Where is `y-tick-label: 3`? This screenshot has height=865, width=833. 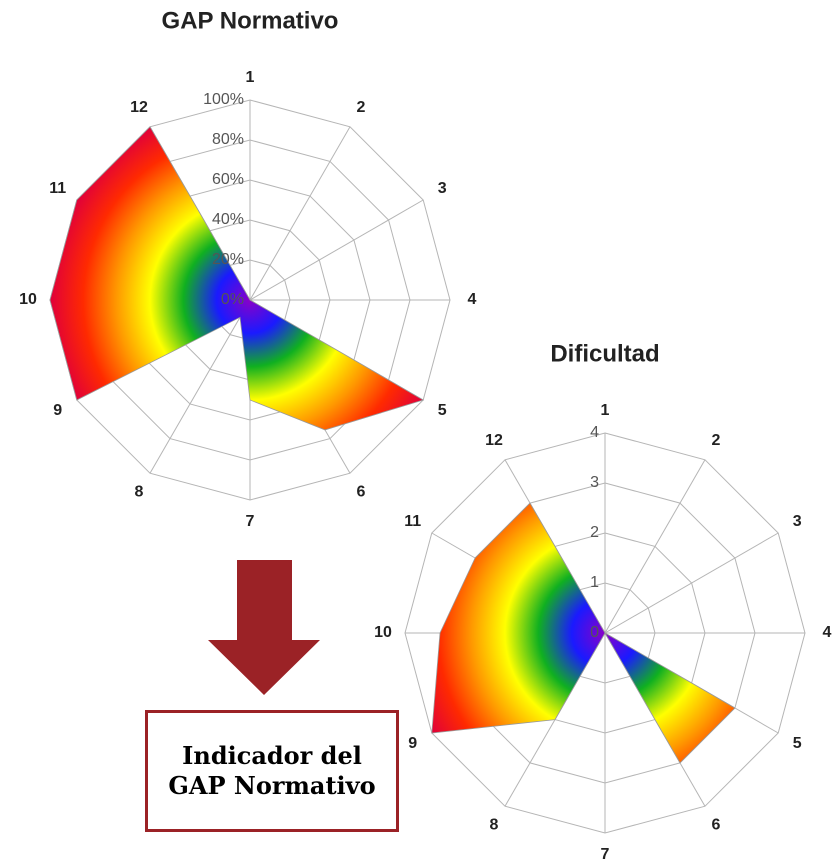 y-tick-label: 3 is located at coordinates (594, 482).